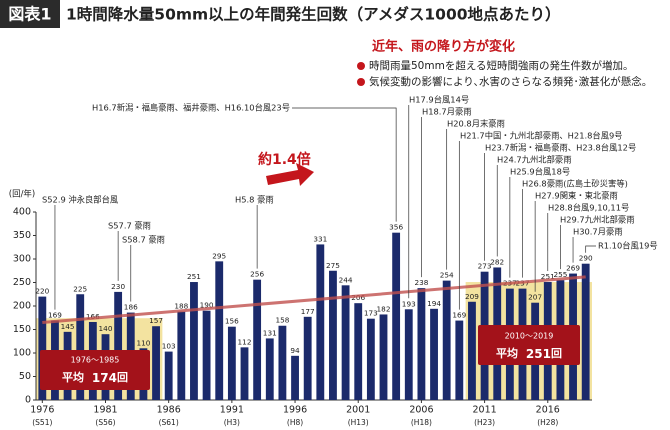 This screenshot has height=430, width=670. Describe the element at coordinates (169, 346) in the screenshot. I see `data-label: 103` at that location.